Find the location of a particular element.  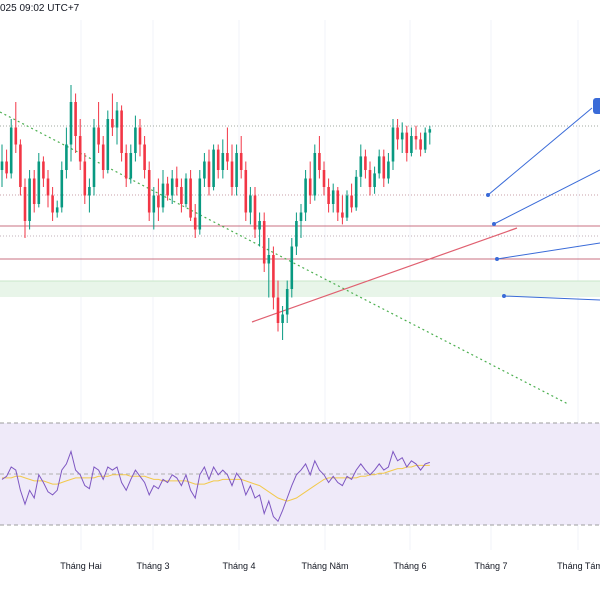

x-tick-label: Tháng 6 is located at coordinates (409, 566).